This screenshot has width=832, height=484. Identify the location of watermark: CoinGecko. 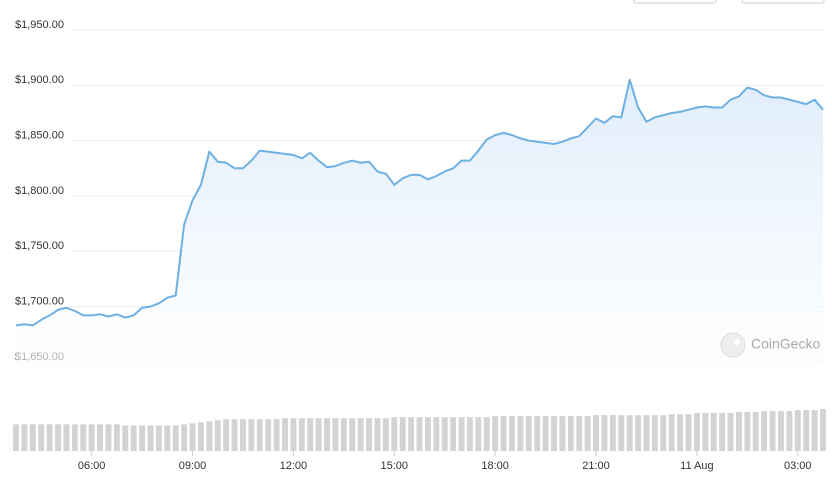
(770, 345).